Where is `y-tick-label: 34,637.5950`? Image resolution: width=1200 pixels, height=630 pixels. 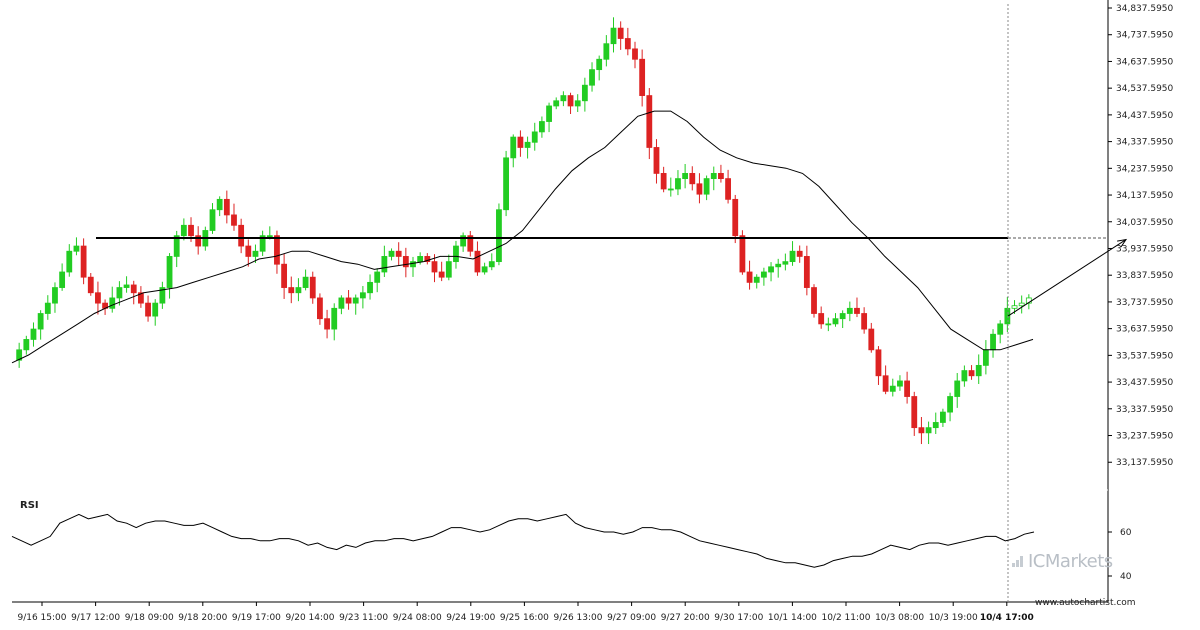 y-tick-label: 34,637.5950 is located at coordinates (1145, 62).